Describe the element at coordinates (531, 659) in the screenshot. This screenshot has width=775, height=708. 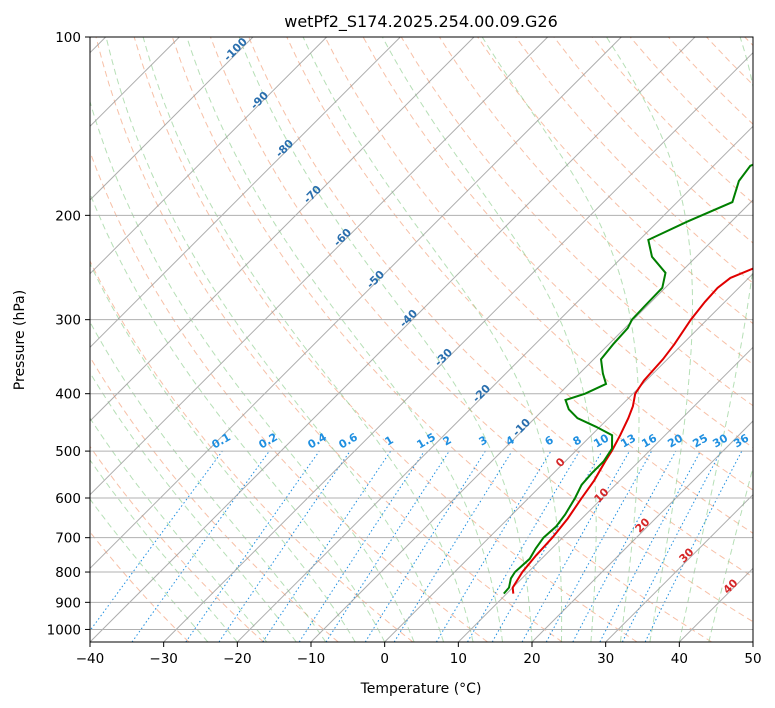
I see `x-tick-label: 20` at that location.